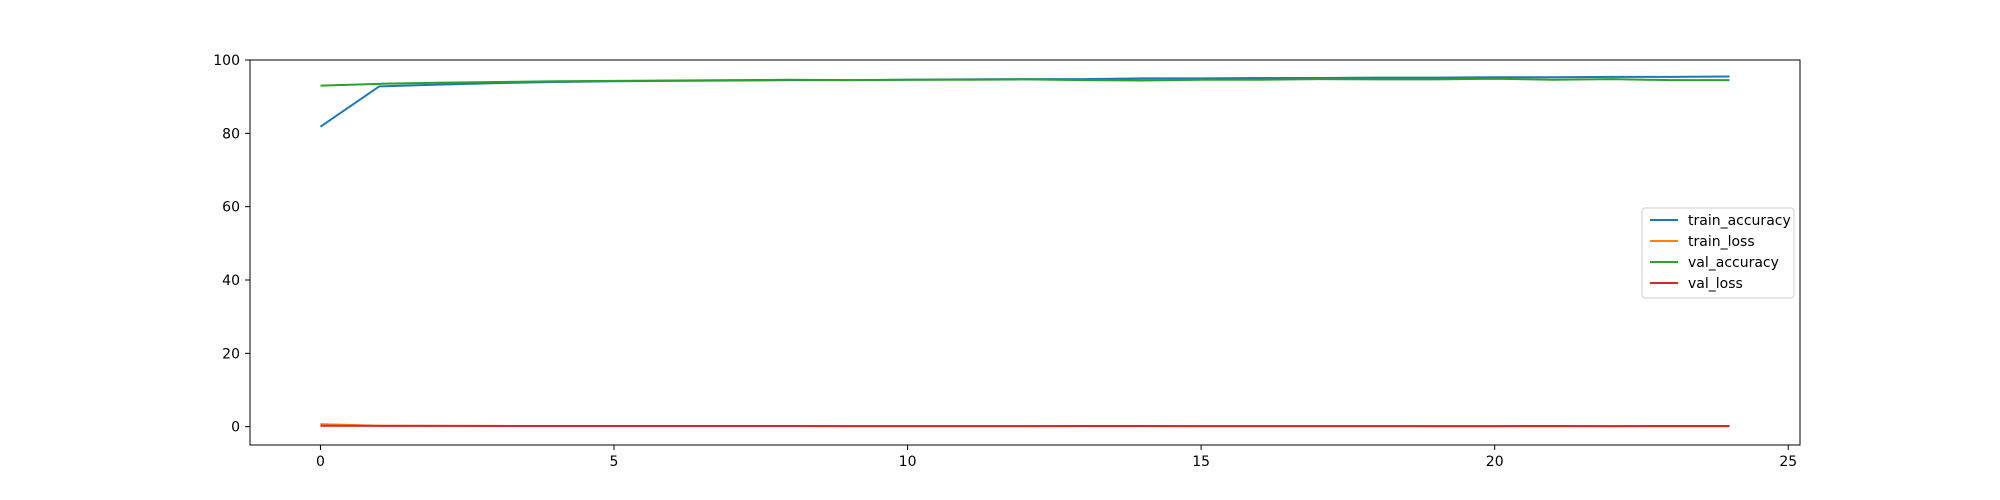 This screenshot has height=500, width=2000. What do you see at coordinates (231, 208) in the screenshot?
I see `y-tick-label: 60` at bounding box center [231, 208].